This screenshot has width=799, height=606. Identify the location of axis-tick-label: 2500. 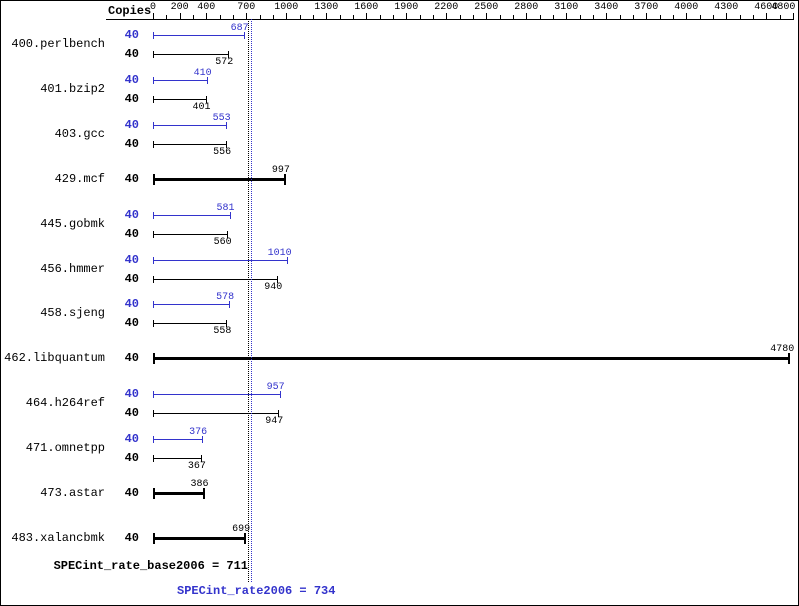
(486, 7).